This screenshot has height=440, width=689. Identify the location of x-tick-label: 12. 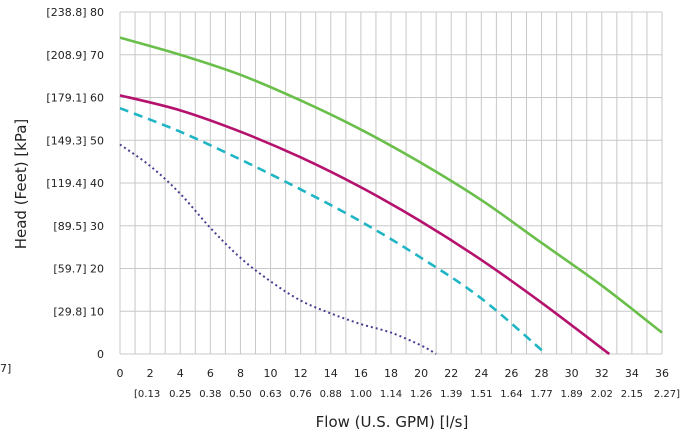
(301, 373).